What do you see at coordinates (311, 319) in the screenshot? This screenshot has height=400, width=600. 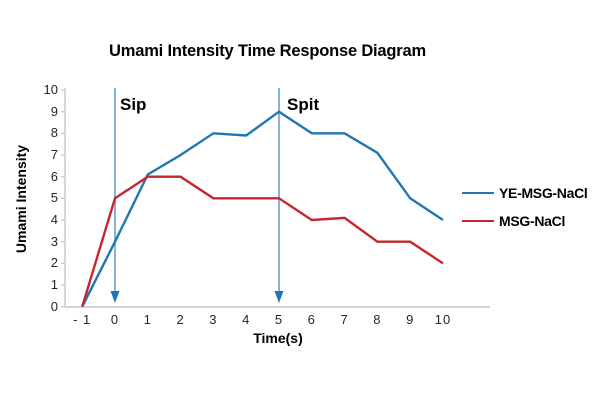 I see `x-tick-label: 6` at bounding box center [311, 319].